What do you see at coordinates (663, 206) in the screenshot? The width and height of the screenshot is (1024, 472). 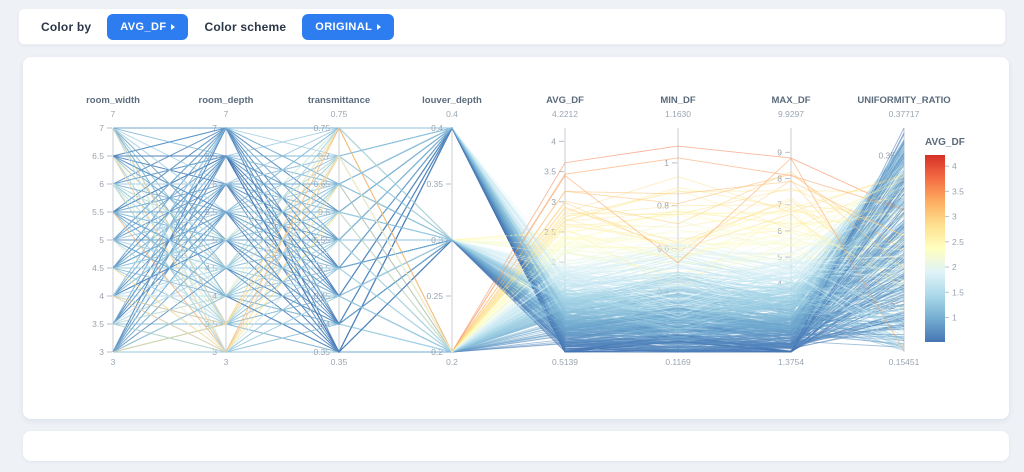 I see `axis-tick-label: 0.8` at bounding box center [663, 206].